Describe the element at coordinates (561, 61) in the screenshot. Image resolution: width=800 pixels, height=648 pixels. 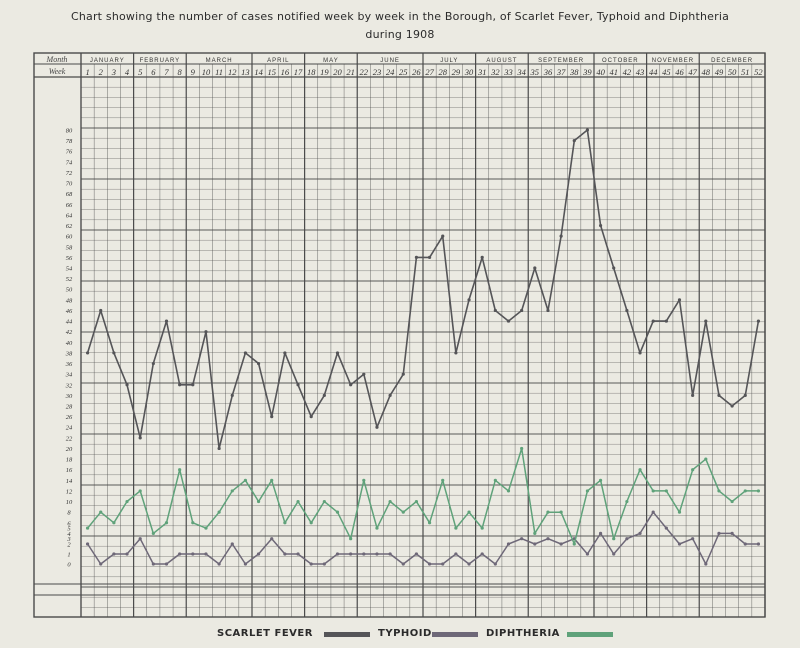
I see `month-label: SEPTEMBER` at that location.